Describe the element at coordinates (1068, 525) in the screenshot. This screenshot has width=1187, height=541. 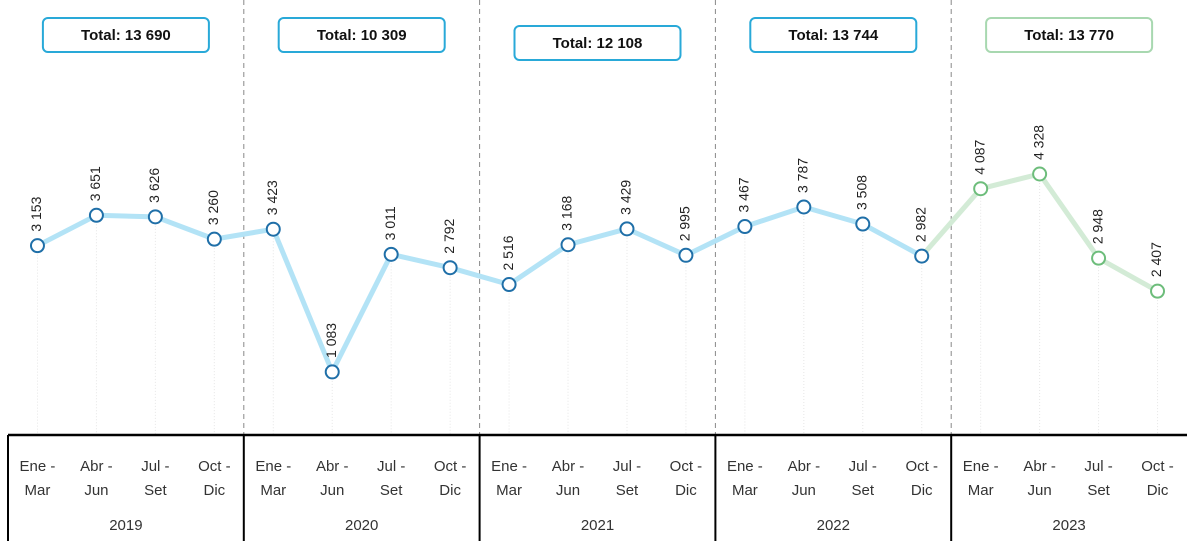
I see `year-label: 2023` at that location.